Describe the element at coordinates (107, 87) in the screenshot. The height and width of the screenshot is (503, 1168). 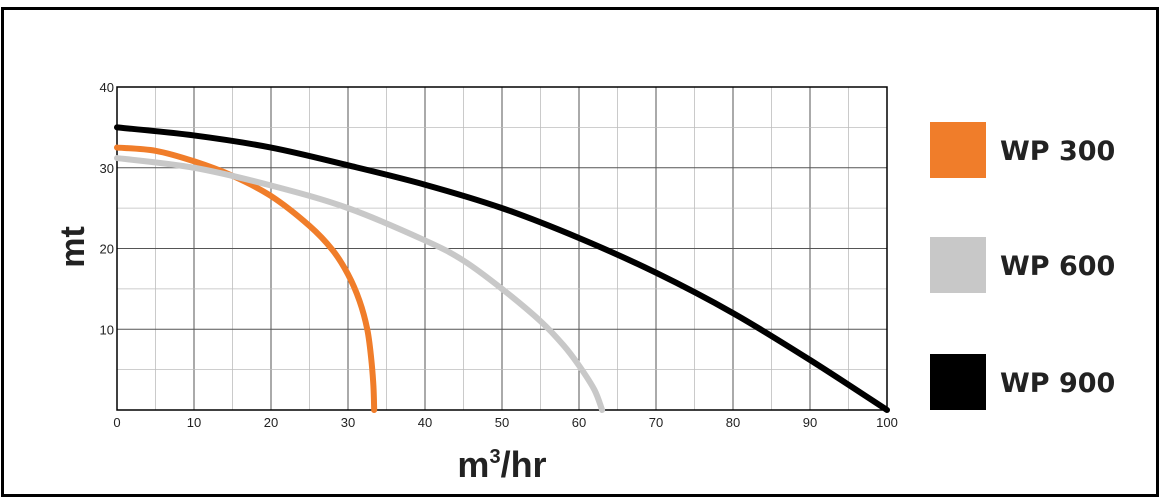
I see `y-tick-label: 40` at that location.